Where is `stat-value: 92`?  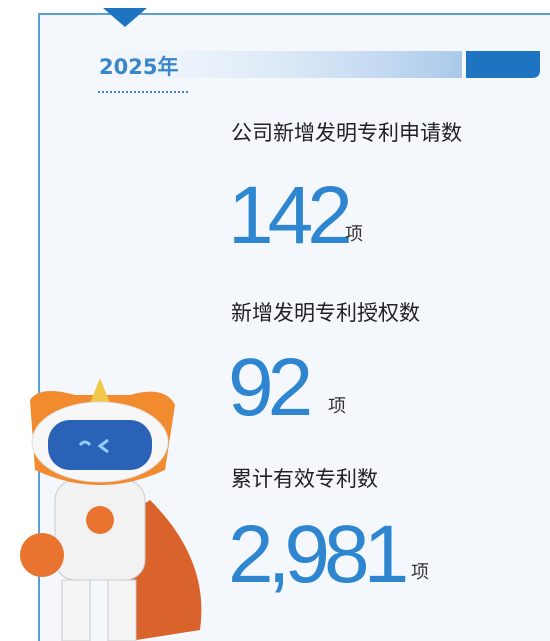
stat-value: 92 is located at coordinates (269, 387).